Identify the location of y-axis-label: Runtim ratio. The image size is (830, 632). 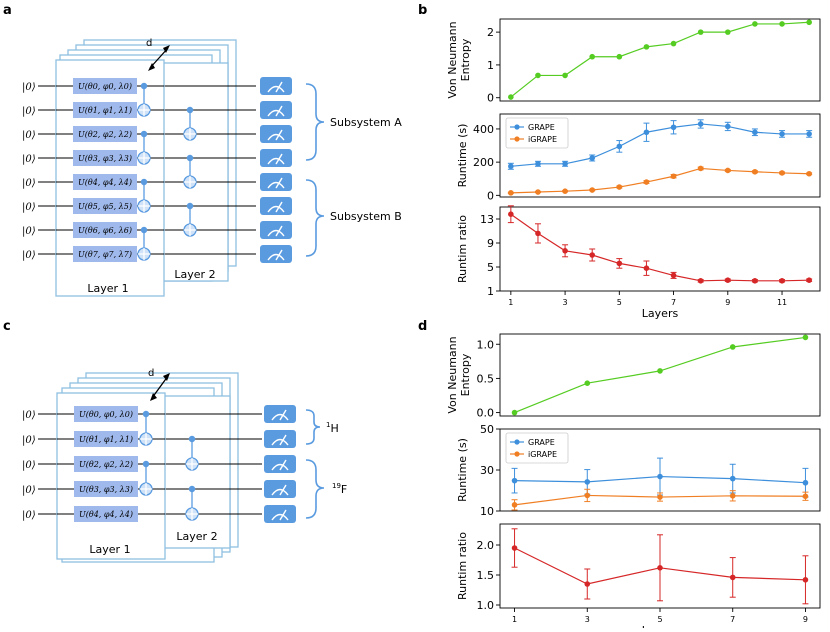
(462, 566).